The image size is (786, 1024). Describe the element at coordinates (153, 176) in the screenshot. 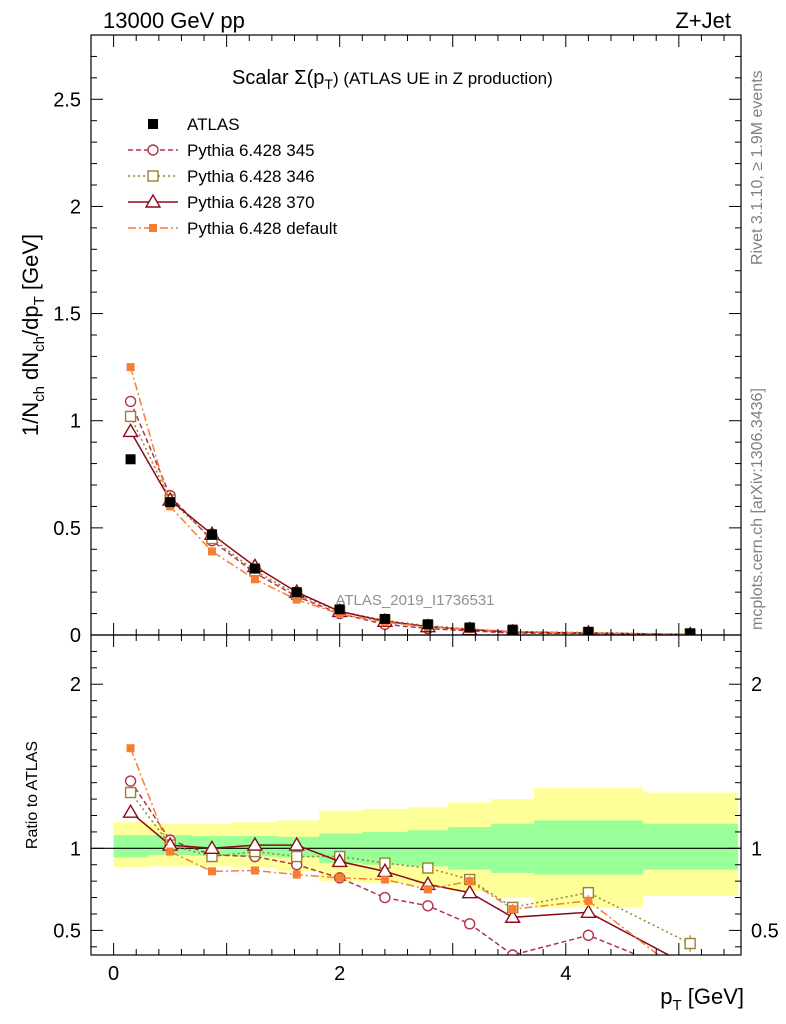

I see `legend-marker-p346` at that location.